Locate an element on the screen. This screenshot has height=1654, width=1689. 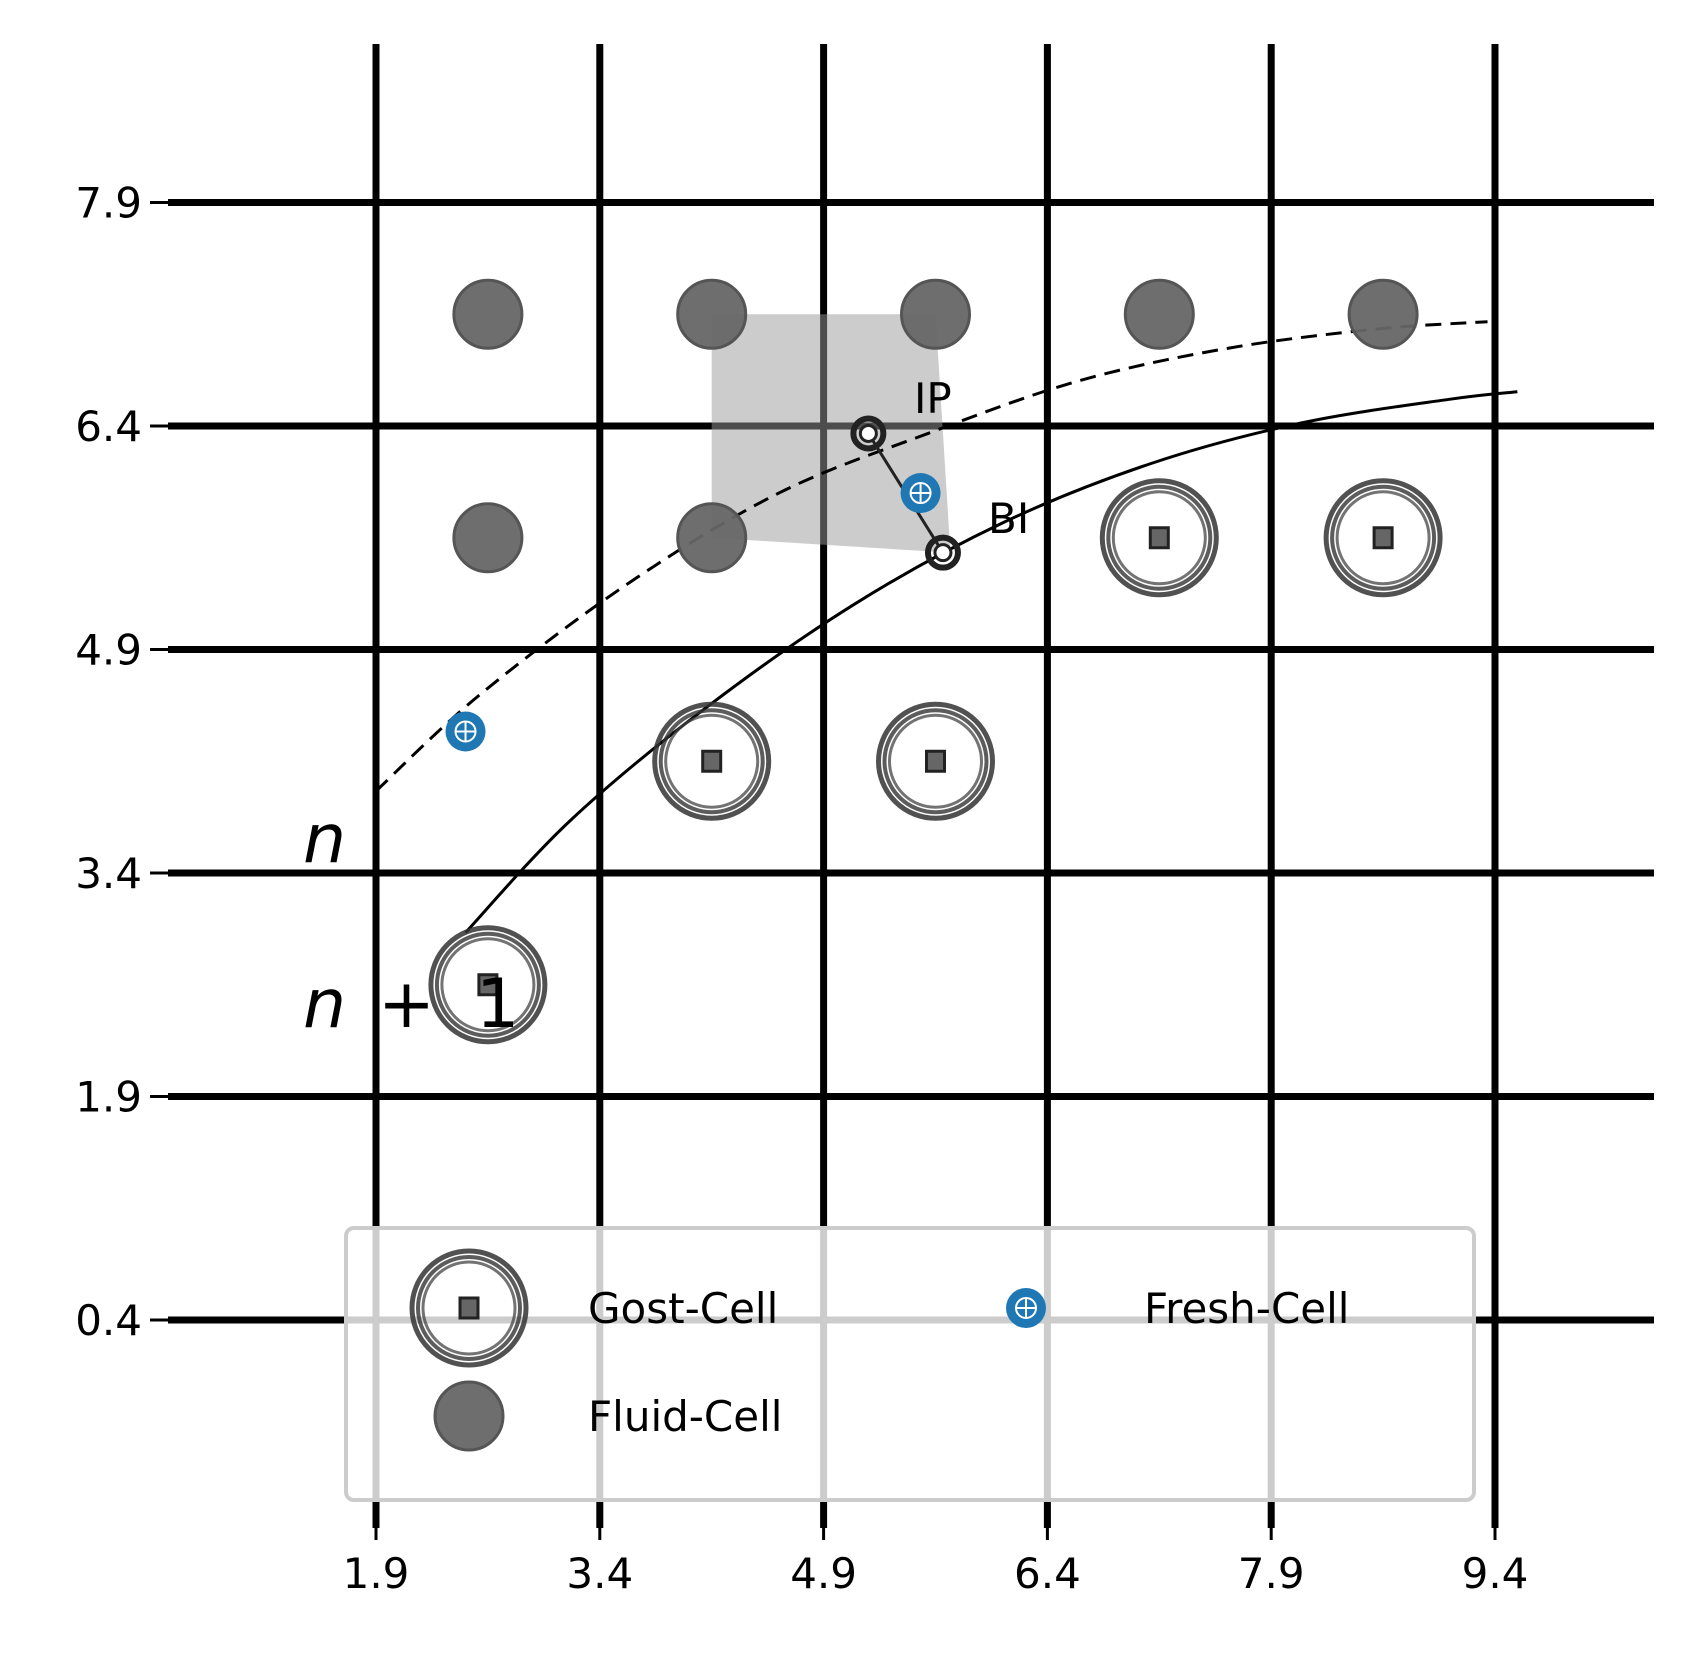
gost-cell-marker-4-shape-square is located at coordinates (1383, 538).